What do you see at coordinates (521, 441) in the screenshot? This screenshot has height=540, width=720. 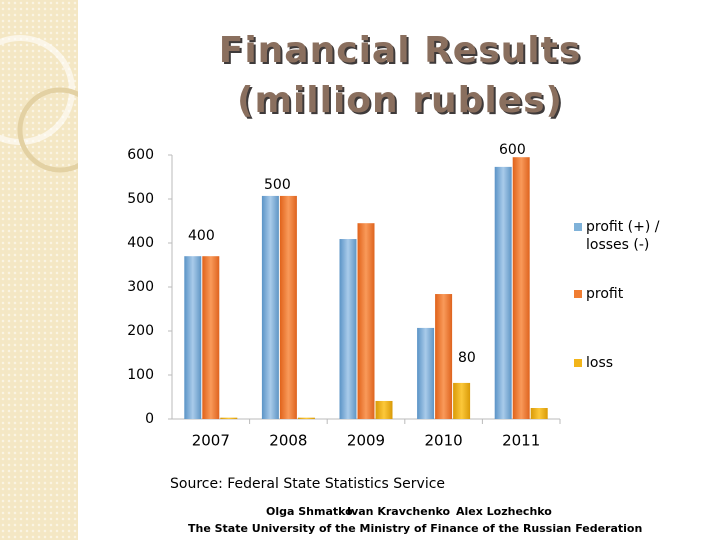 I see `x-tick-label: 2011` at bounding box center [521, 441].